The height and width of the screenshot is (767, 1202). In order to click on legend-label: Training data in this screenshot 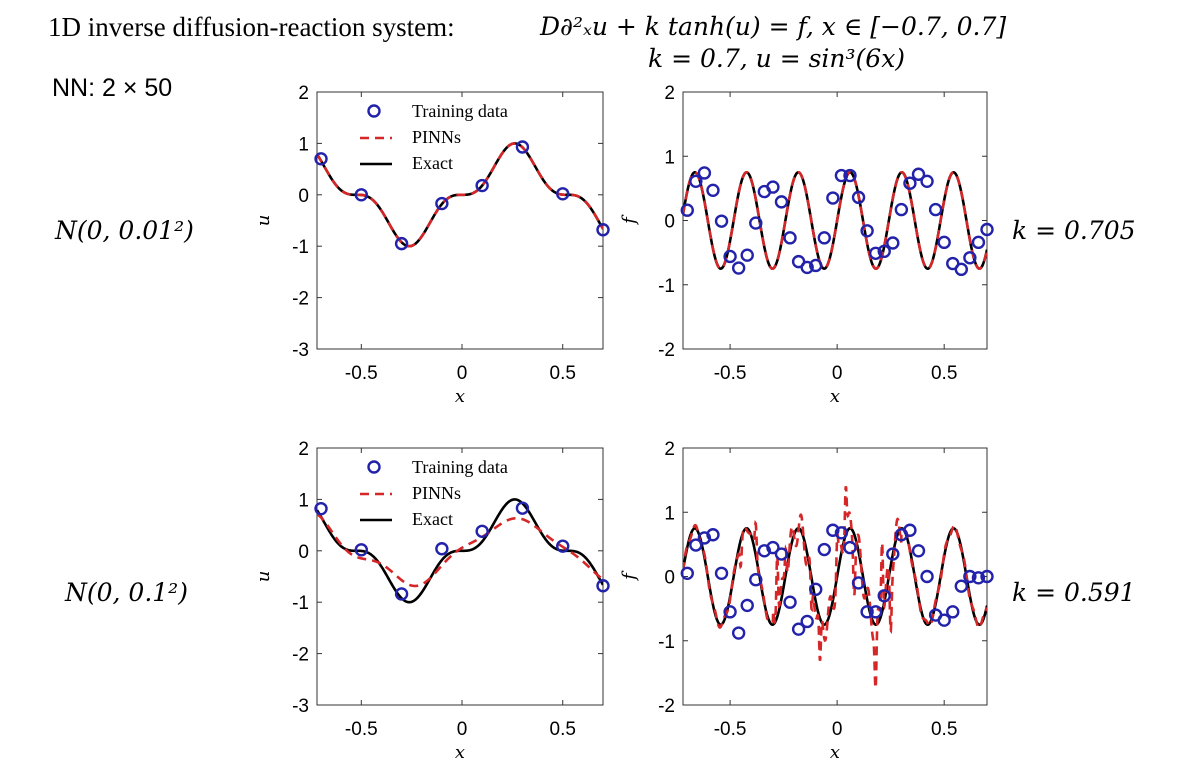, I will do `click(460, 467)`.